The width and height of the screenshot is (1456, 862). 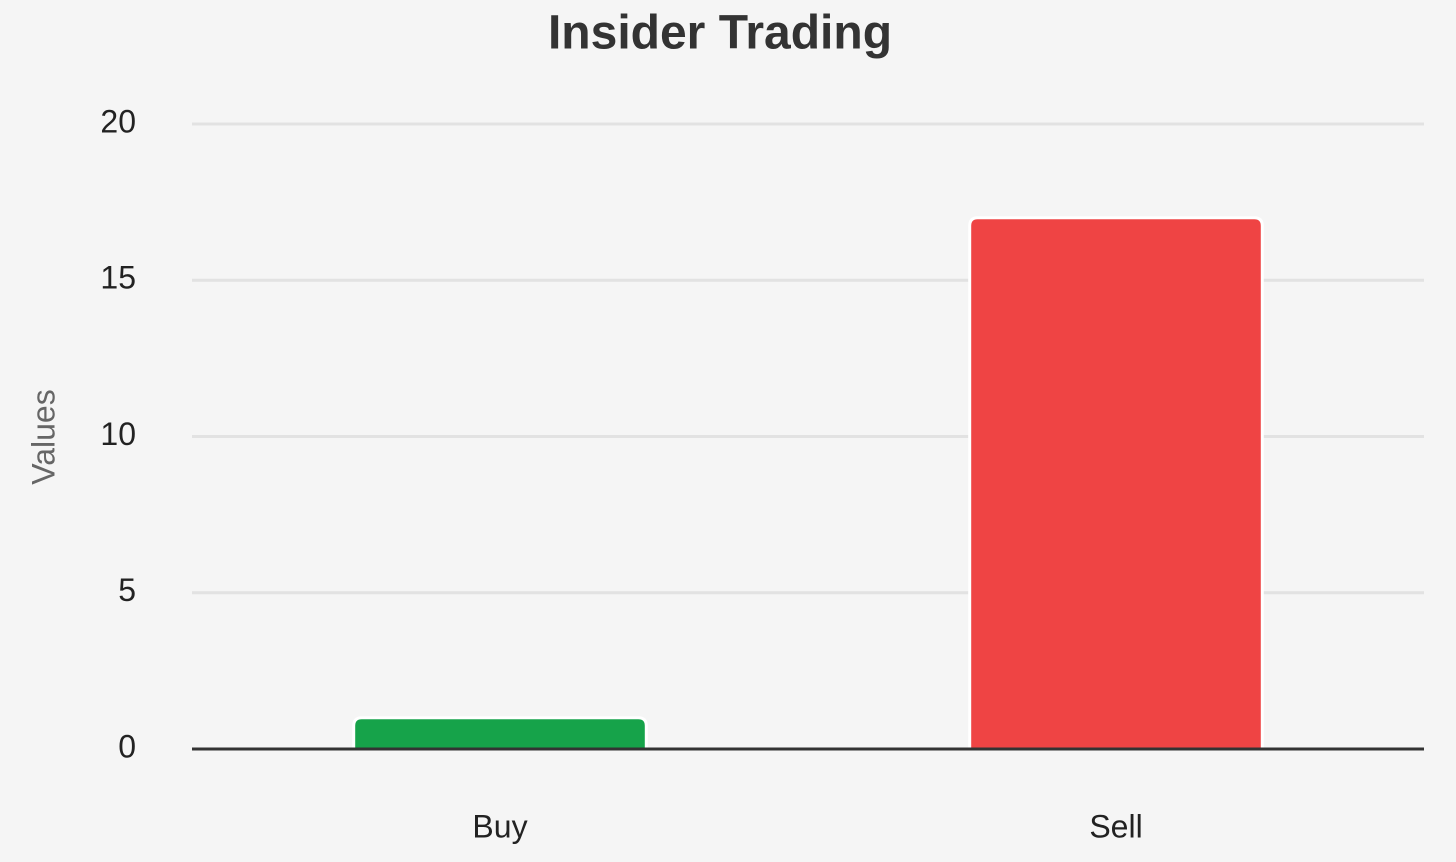 I want to click on y-tick-label: 5, so click(x=127, y=590).